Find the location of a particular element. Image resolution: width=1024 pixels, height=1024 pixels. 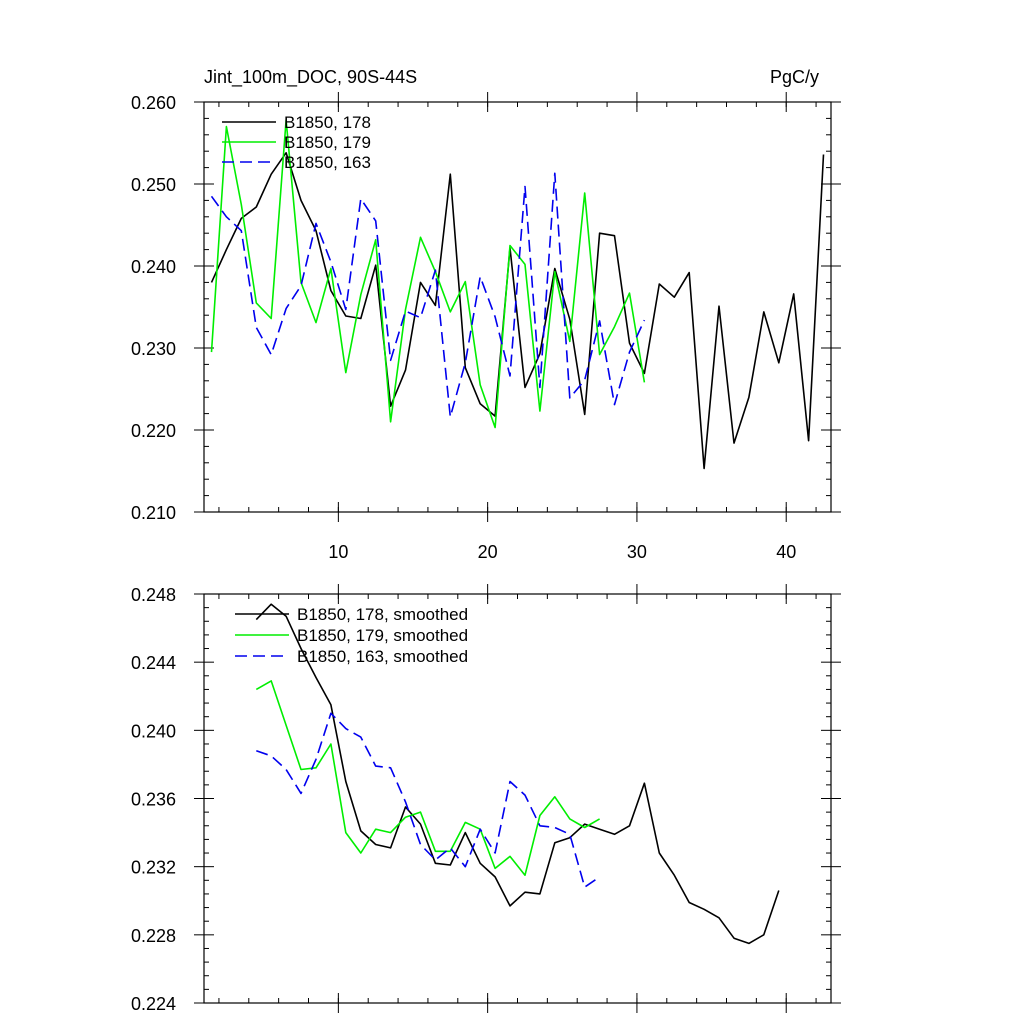

top-x-tick-label: 30 is located at coordinates (637, 552).